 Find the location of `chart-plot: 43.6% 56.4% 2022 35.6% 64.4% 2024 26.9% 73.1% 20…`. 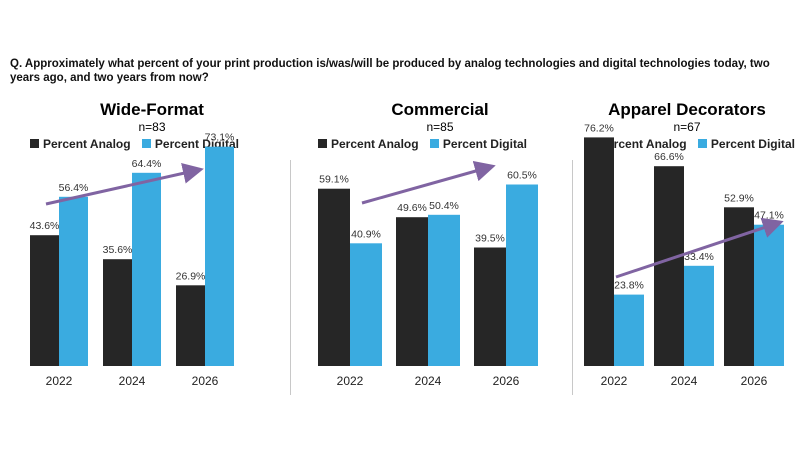

chart-plot: 43.6% 56.4% 2022 35.6% 64.4% 2024 26.9% 73.1% 20… is located at coordinates (132, 260).